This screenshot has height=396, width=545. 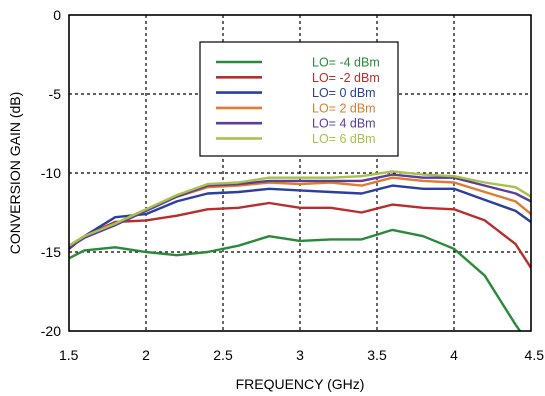 I want to click on x-tick-label: 4.5, so click(x=535, y=355).